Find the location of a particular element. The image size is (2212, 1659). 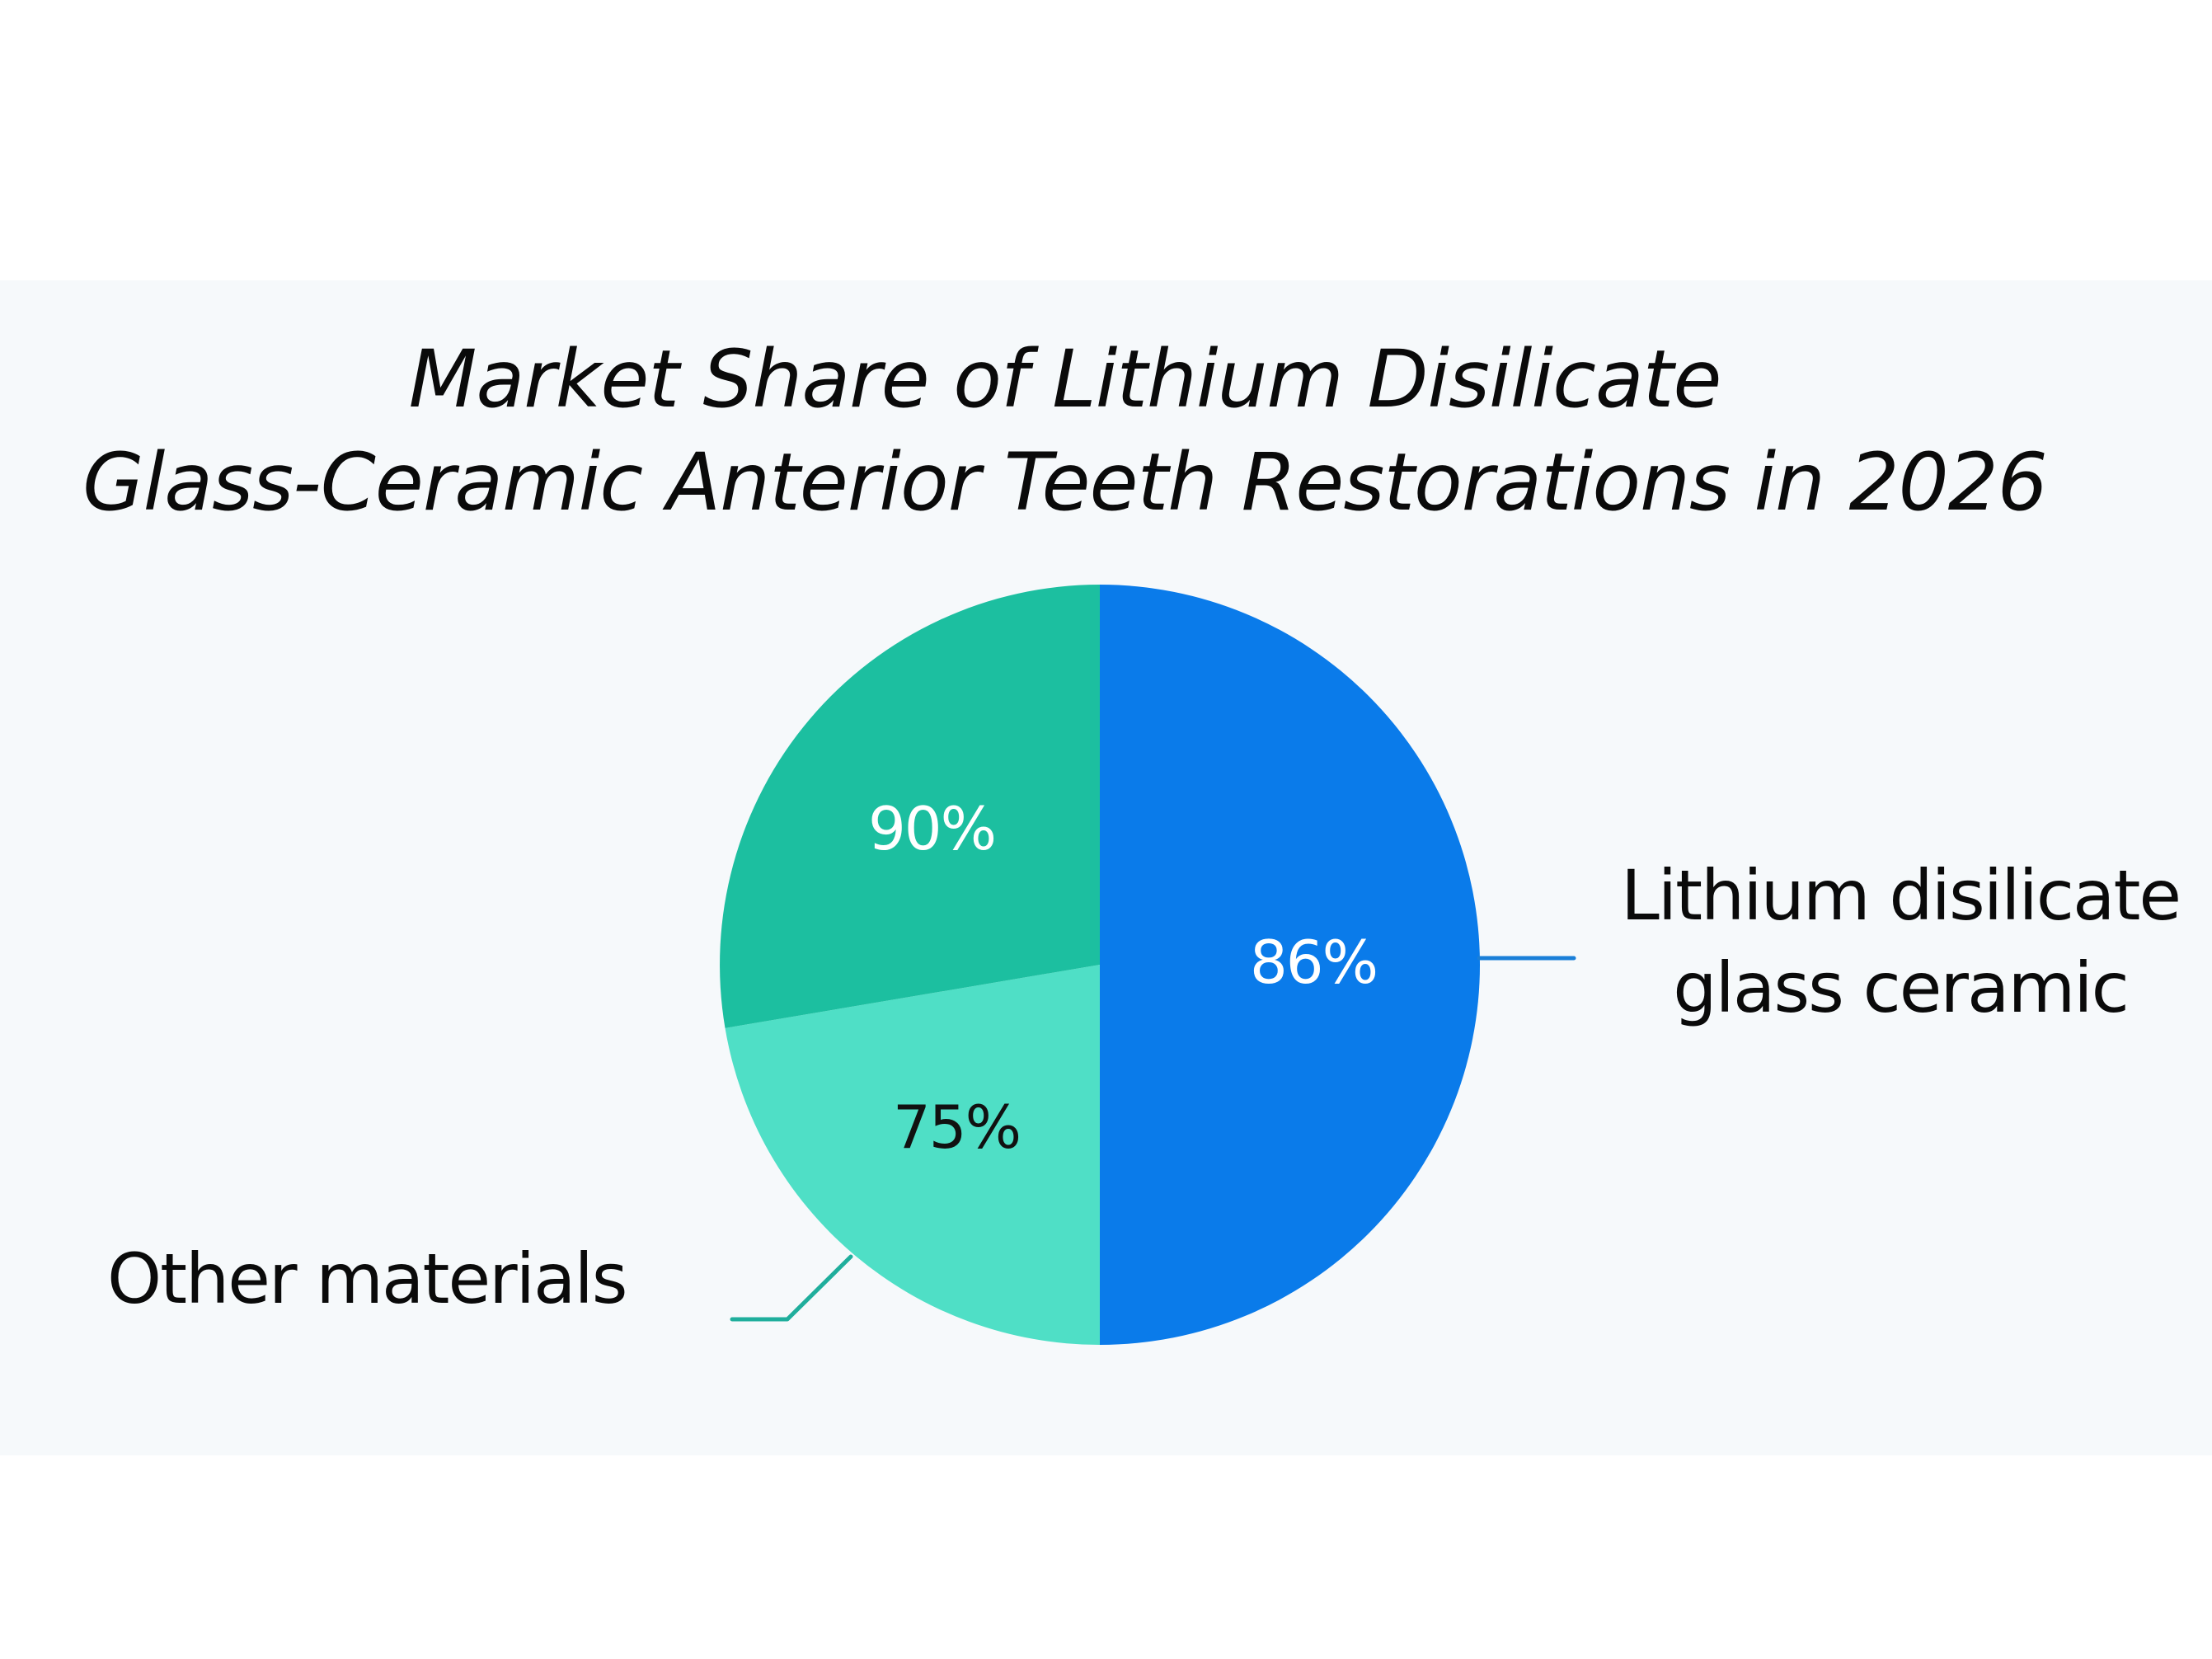

slice-value-label-75: 75% is located at coordinates (956, 1127).